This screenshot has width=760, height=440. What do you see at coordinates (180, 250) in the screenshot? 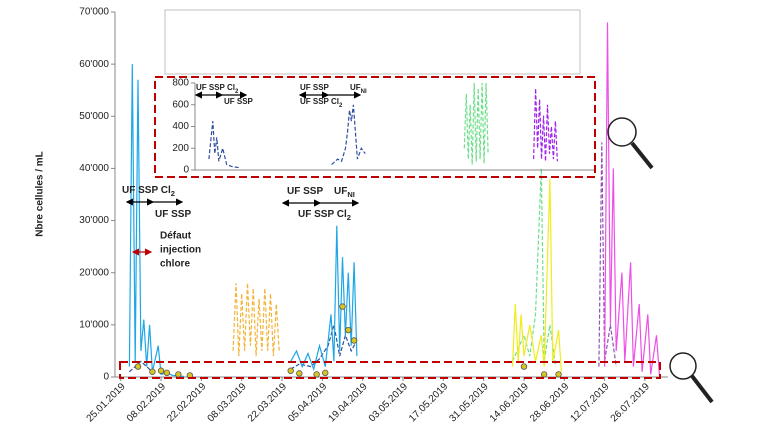
I see `annotation: injection` at bounding box center [180, 250].